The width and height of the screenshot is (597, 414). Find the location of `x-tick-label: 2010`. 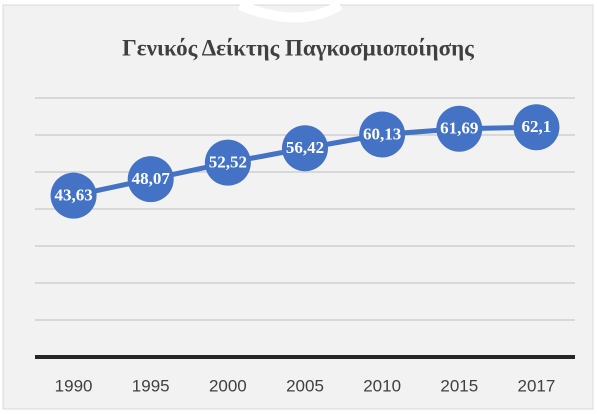

x-tick-label: 2010 is located at coordinates (382, 385).